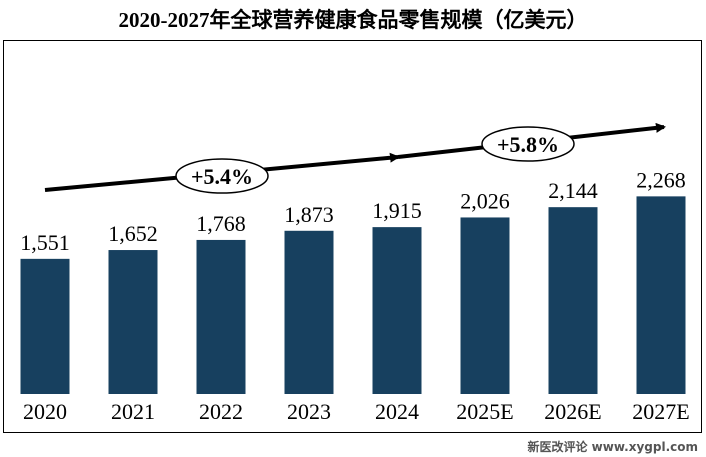 The image size is (706, 457). I want to click on bar-2020, so click(45, 326).